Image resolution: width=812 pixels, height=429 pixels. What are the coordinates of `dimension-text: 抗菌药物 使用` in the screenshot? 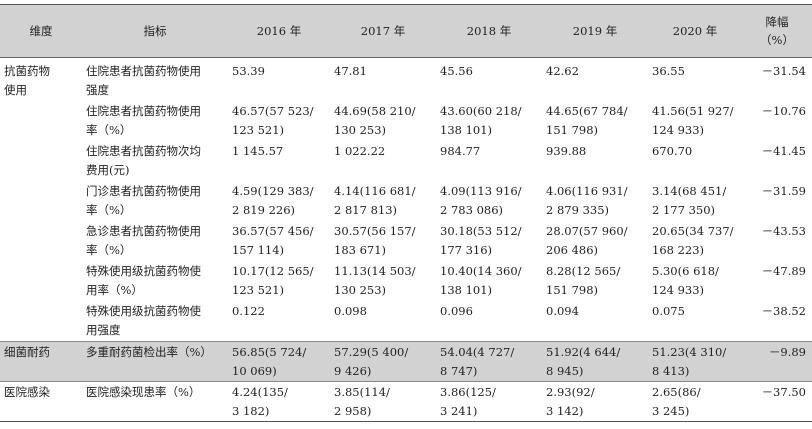 It's located at (27, 80).